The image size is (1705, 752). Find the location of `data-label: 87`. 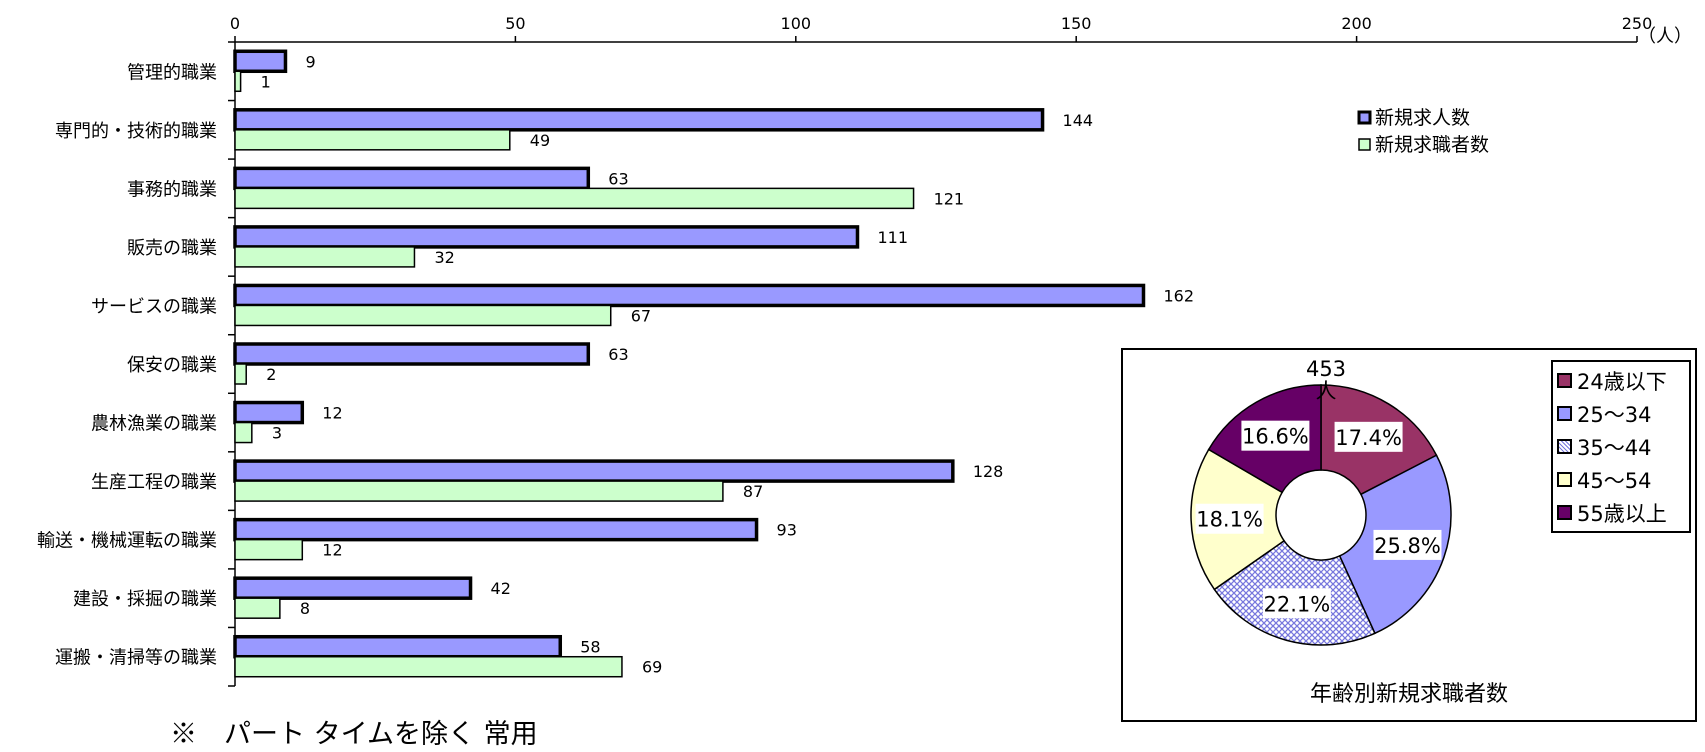

data-label: 87 is located at coordinates (753, 491).